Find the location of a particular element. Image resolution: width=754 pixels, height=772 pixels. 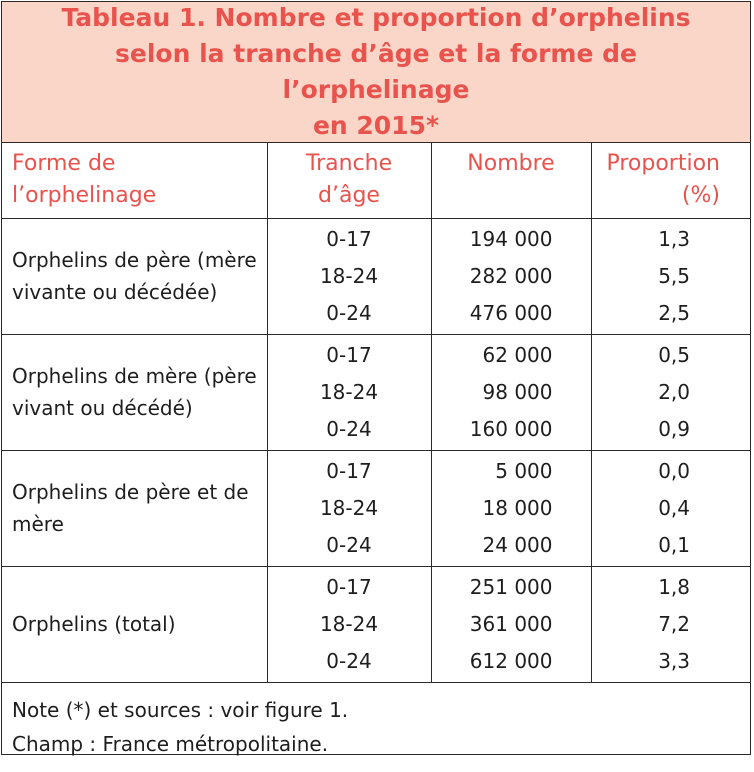

proportion-value: 0,5 is located at coordinates (674, 354).